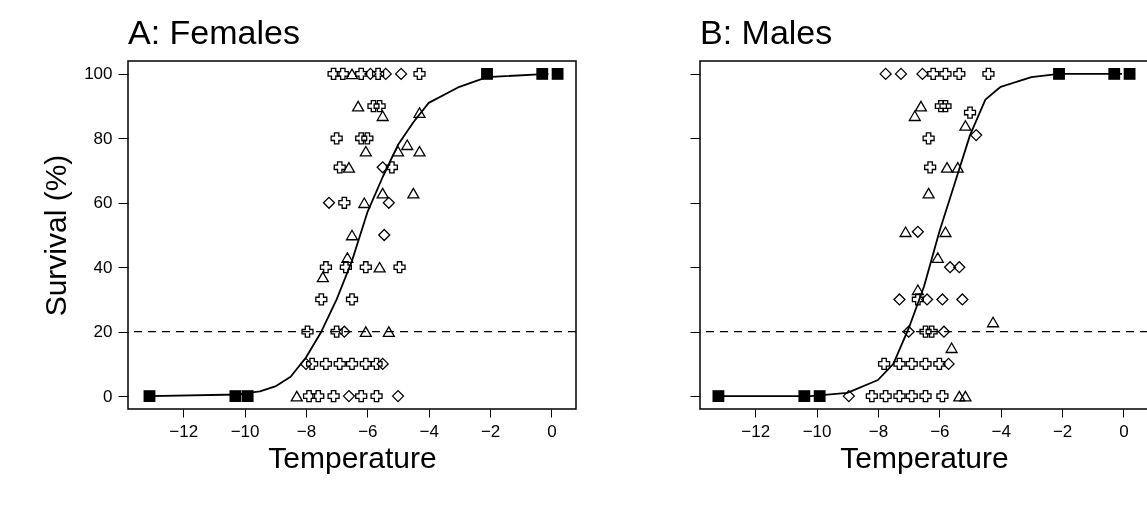 Image resolution: width=1147 pixels, height=531 pixels. What do you see at coordinates (98, 74) in the screenshot?
I see `y-tick-label: 100` at bounding box center [98, 74].